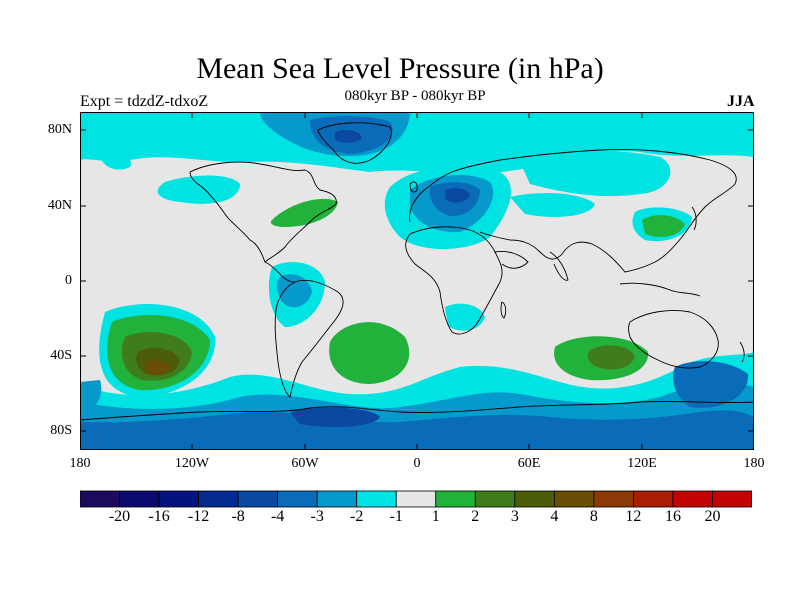 This screenshot has width=800, height=600. Describe the element at coordinates (711, 384) in the screenshot. I see `southeast-pacific-blue` at that location.